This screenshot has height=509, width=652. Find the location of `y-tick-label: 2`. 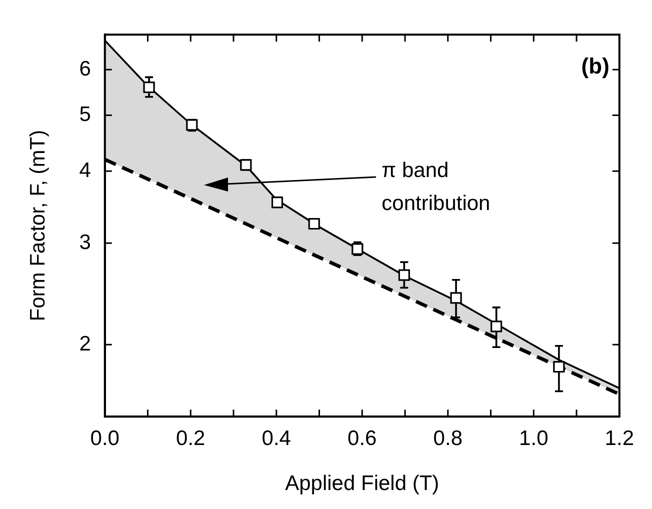

y-tick-label: 2 is located at coordinates (85, 344).